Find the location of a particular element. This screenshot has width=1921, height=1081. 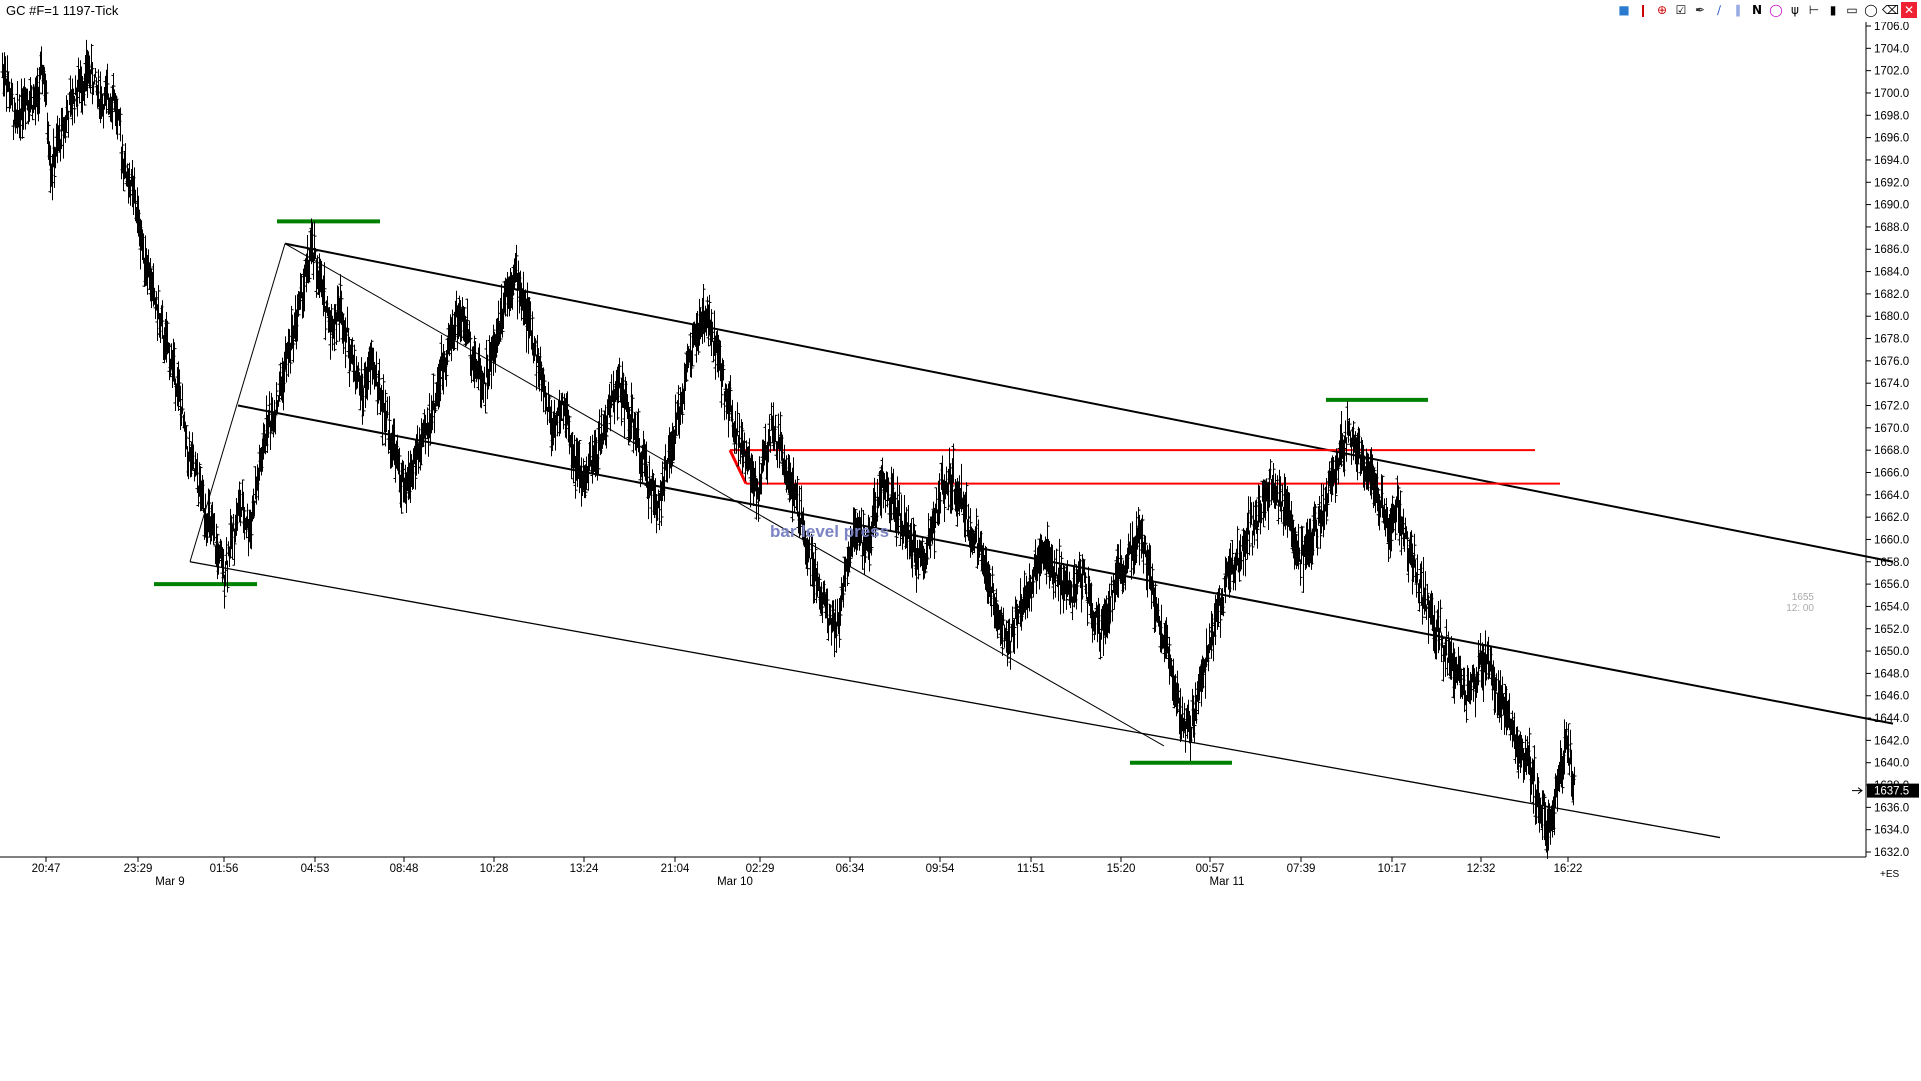

x-tick-label: 07:39 is located at coordinates (1301, 869).